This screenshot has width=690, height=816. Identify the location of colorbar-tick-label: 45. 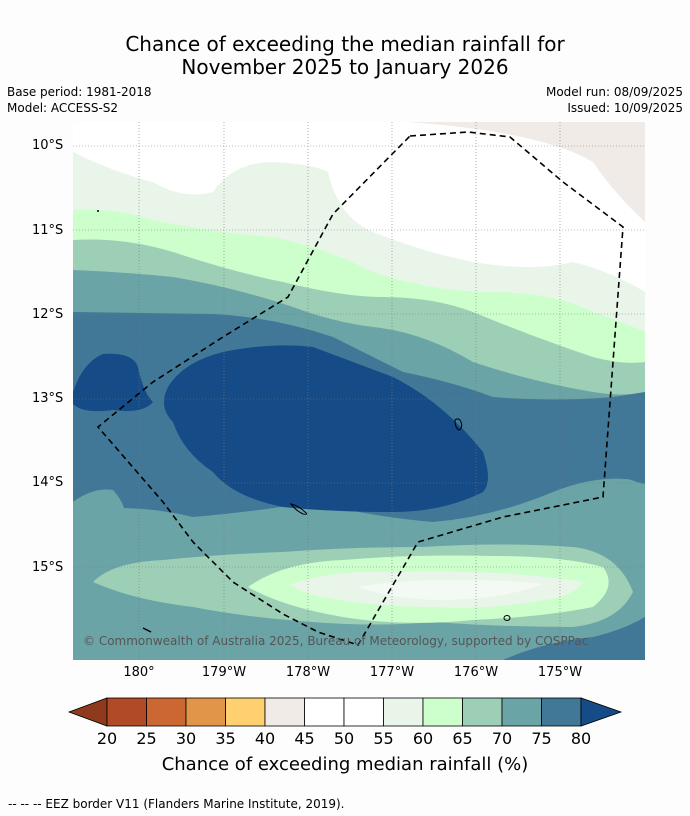
(304, 738).